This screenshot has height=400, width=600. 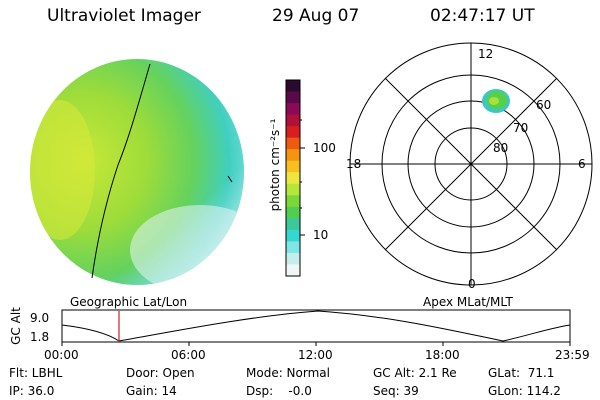 I want to click on gc-alt-info: GC Alt: 2.1 Re, so click(x=415, y=373).